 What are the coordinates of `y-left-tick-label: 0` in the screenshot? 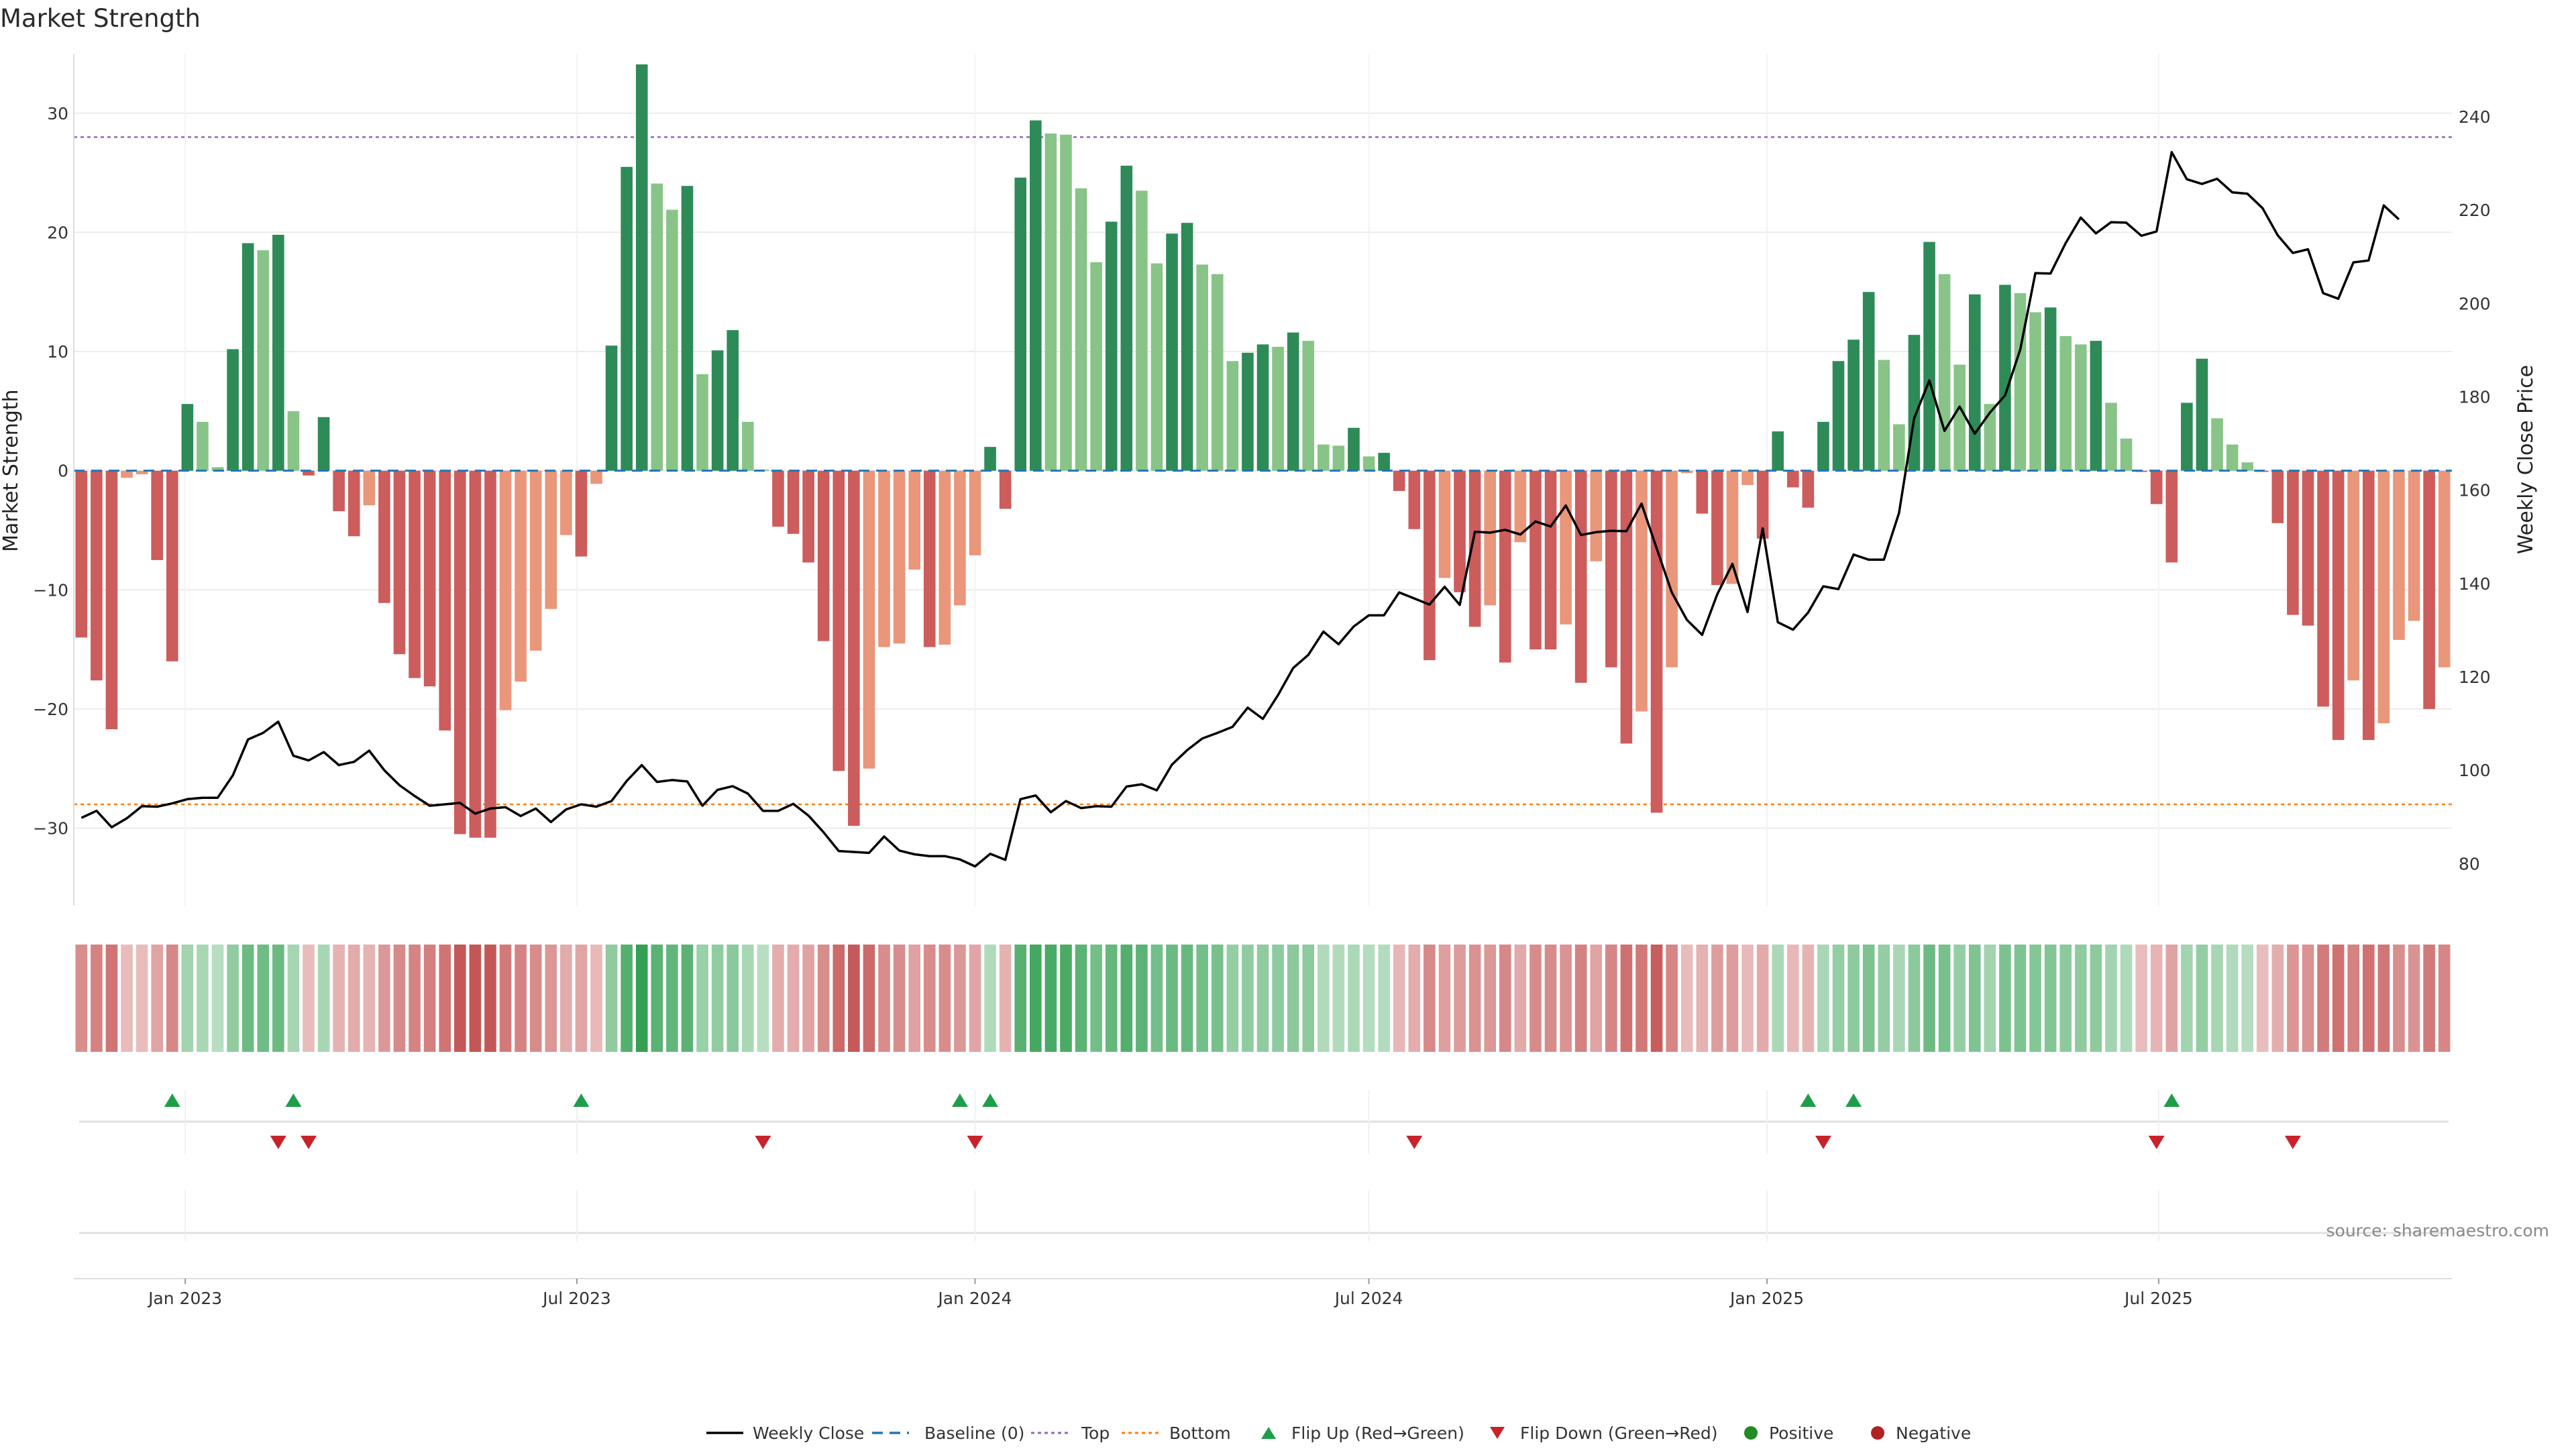 It's located at (63, 471).